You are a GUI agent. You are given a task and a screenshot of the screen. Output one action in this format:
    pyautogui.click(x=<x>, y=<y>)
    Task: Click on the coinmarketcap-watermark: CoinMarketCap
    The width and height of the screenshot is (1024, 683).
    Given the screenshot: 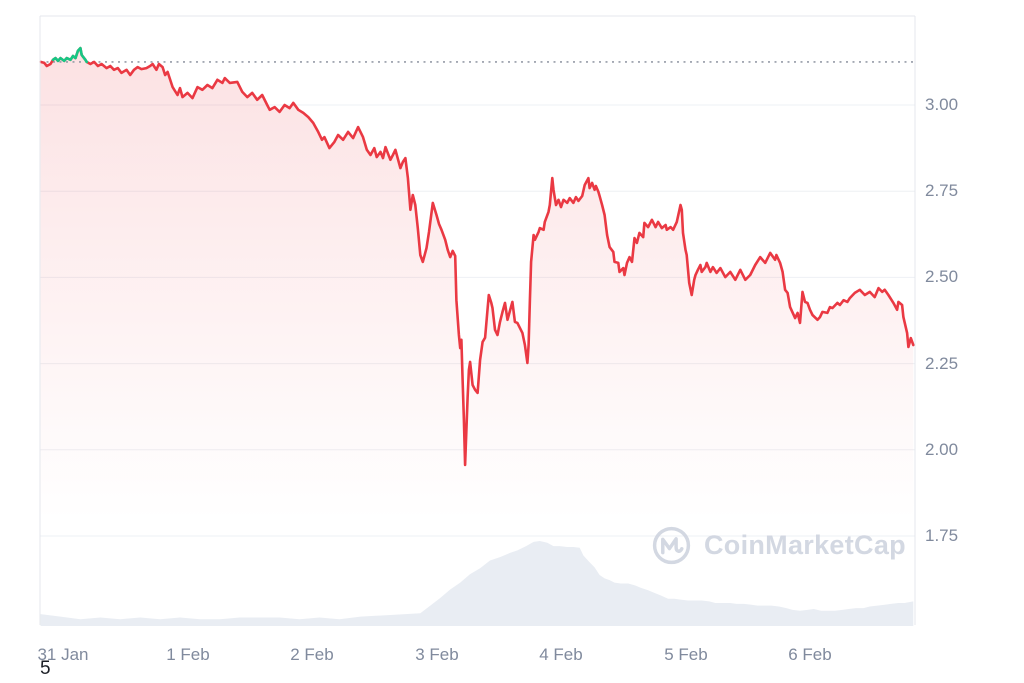 What is the action you would take?
    pyautogui.click(x=778, y=545)
    